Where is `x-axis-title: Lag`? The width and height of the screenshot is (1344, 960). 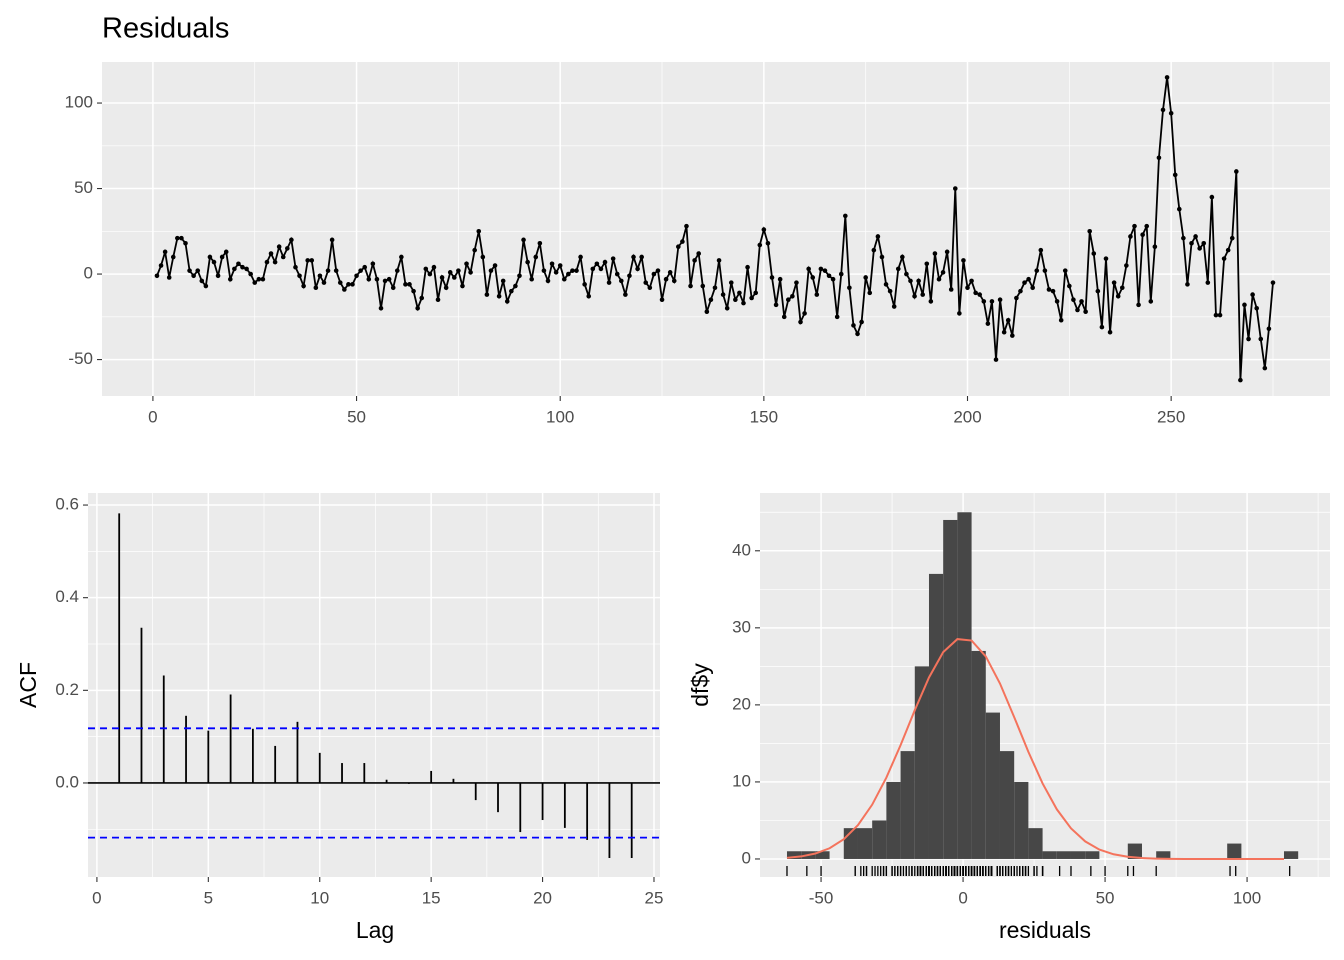 x-axis-title: Lag is located at coordinates (375, 930).